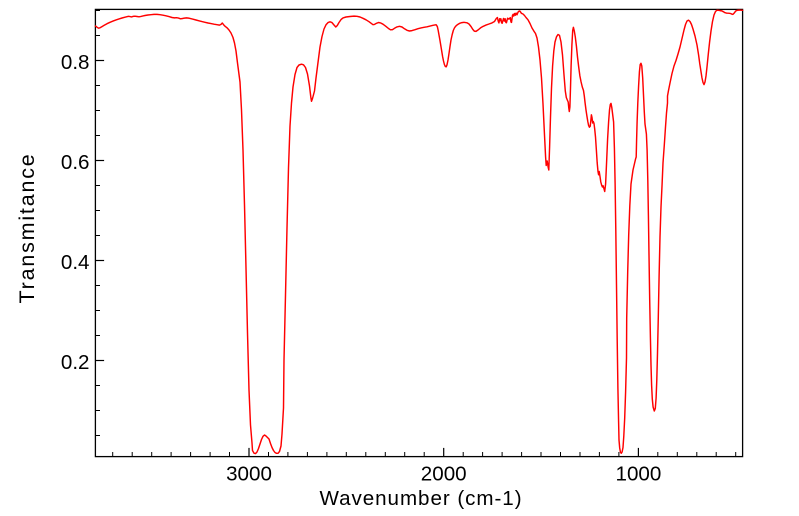 The width and height of the screenshot is (799, 516). I want to click on svg-text: 0.2, so click(75, 362).